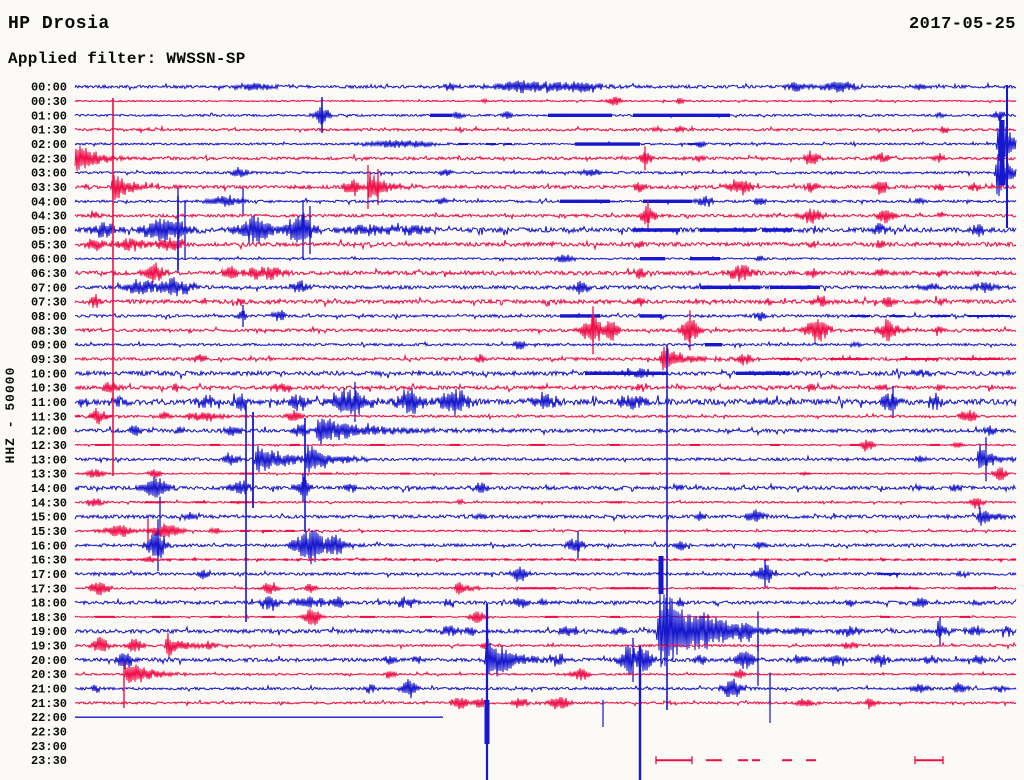  What do you see at coordinates (49, 690) in the screenshot?
I see `time-label: 21:00` at bounding box center [49, 690].